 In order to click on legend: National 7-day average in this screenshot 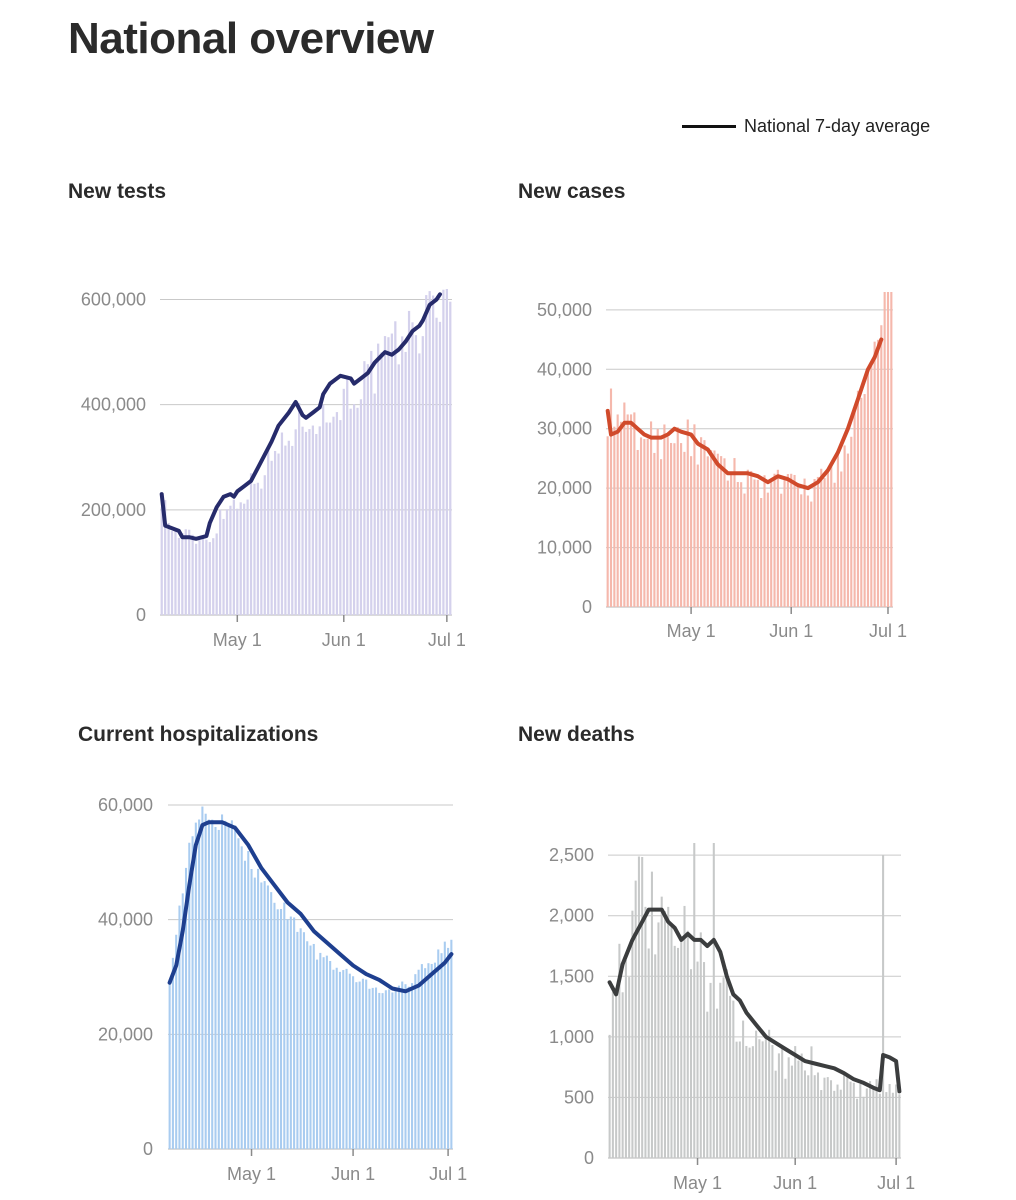, I will do `click(806, 126)`.